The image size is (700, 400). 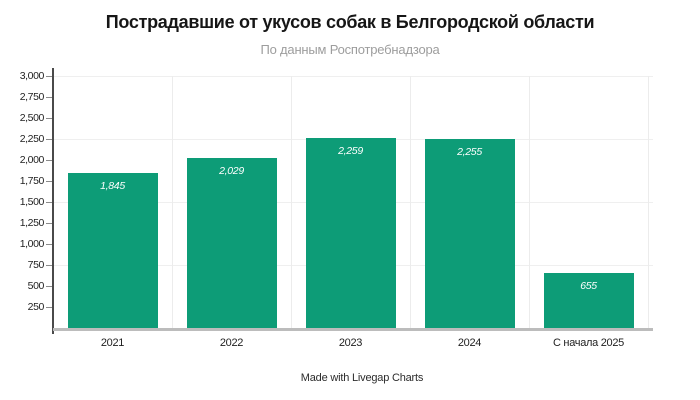 I want to click on y-axis-tick-label: 1,250, so click(x=32, y=223).